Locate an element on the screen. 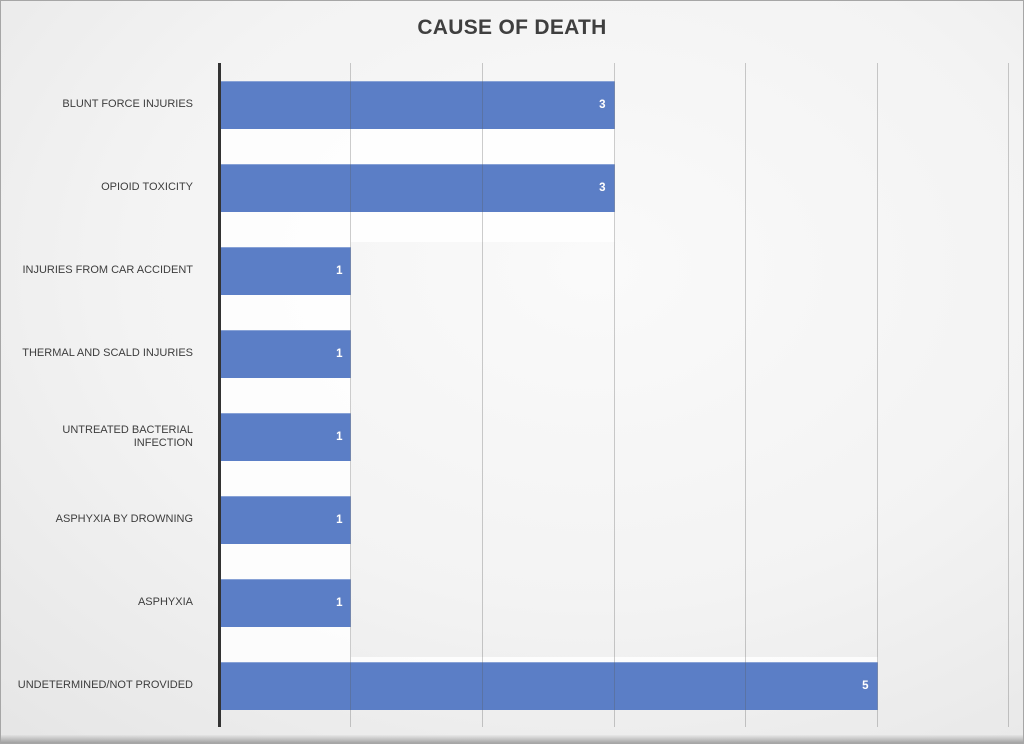 The height and width of the screenshot is (744, 1024). category-label: THERMAL AND SCALD INJURIES is located at coordinates (107, 353).